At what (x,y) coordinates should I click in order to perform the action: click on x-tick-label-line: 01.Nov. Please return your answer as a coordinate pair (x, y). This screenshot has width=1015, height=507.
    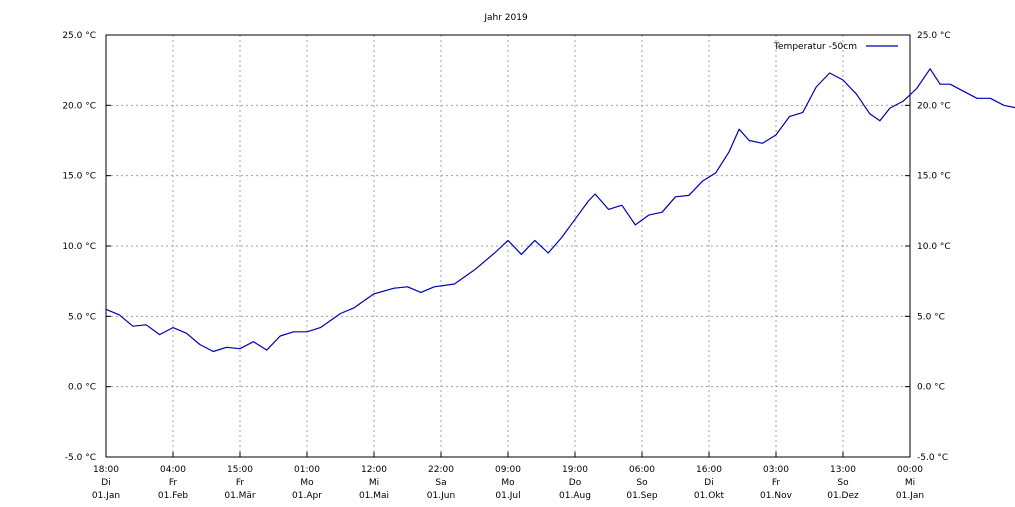
    Looking at the image, I should click on (776, 496).